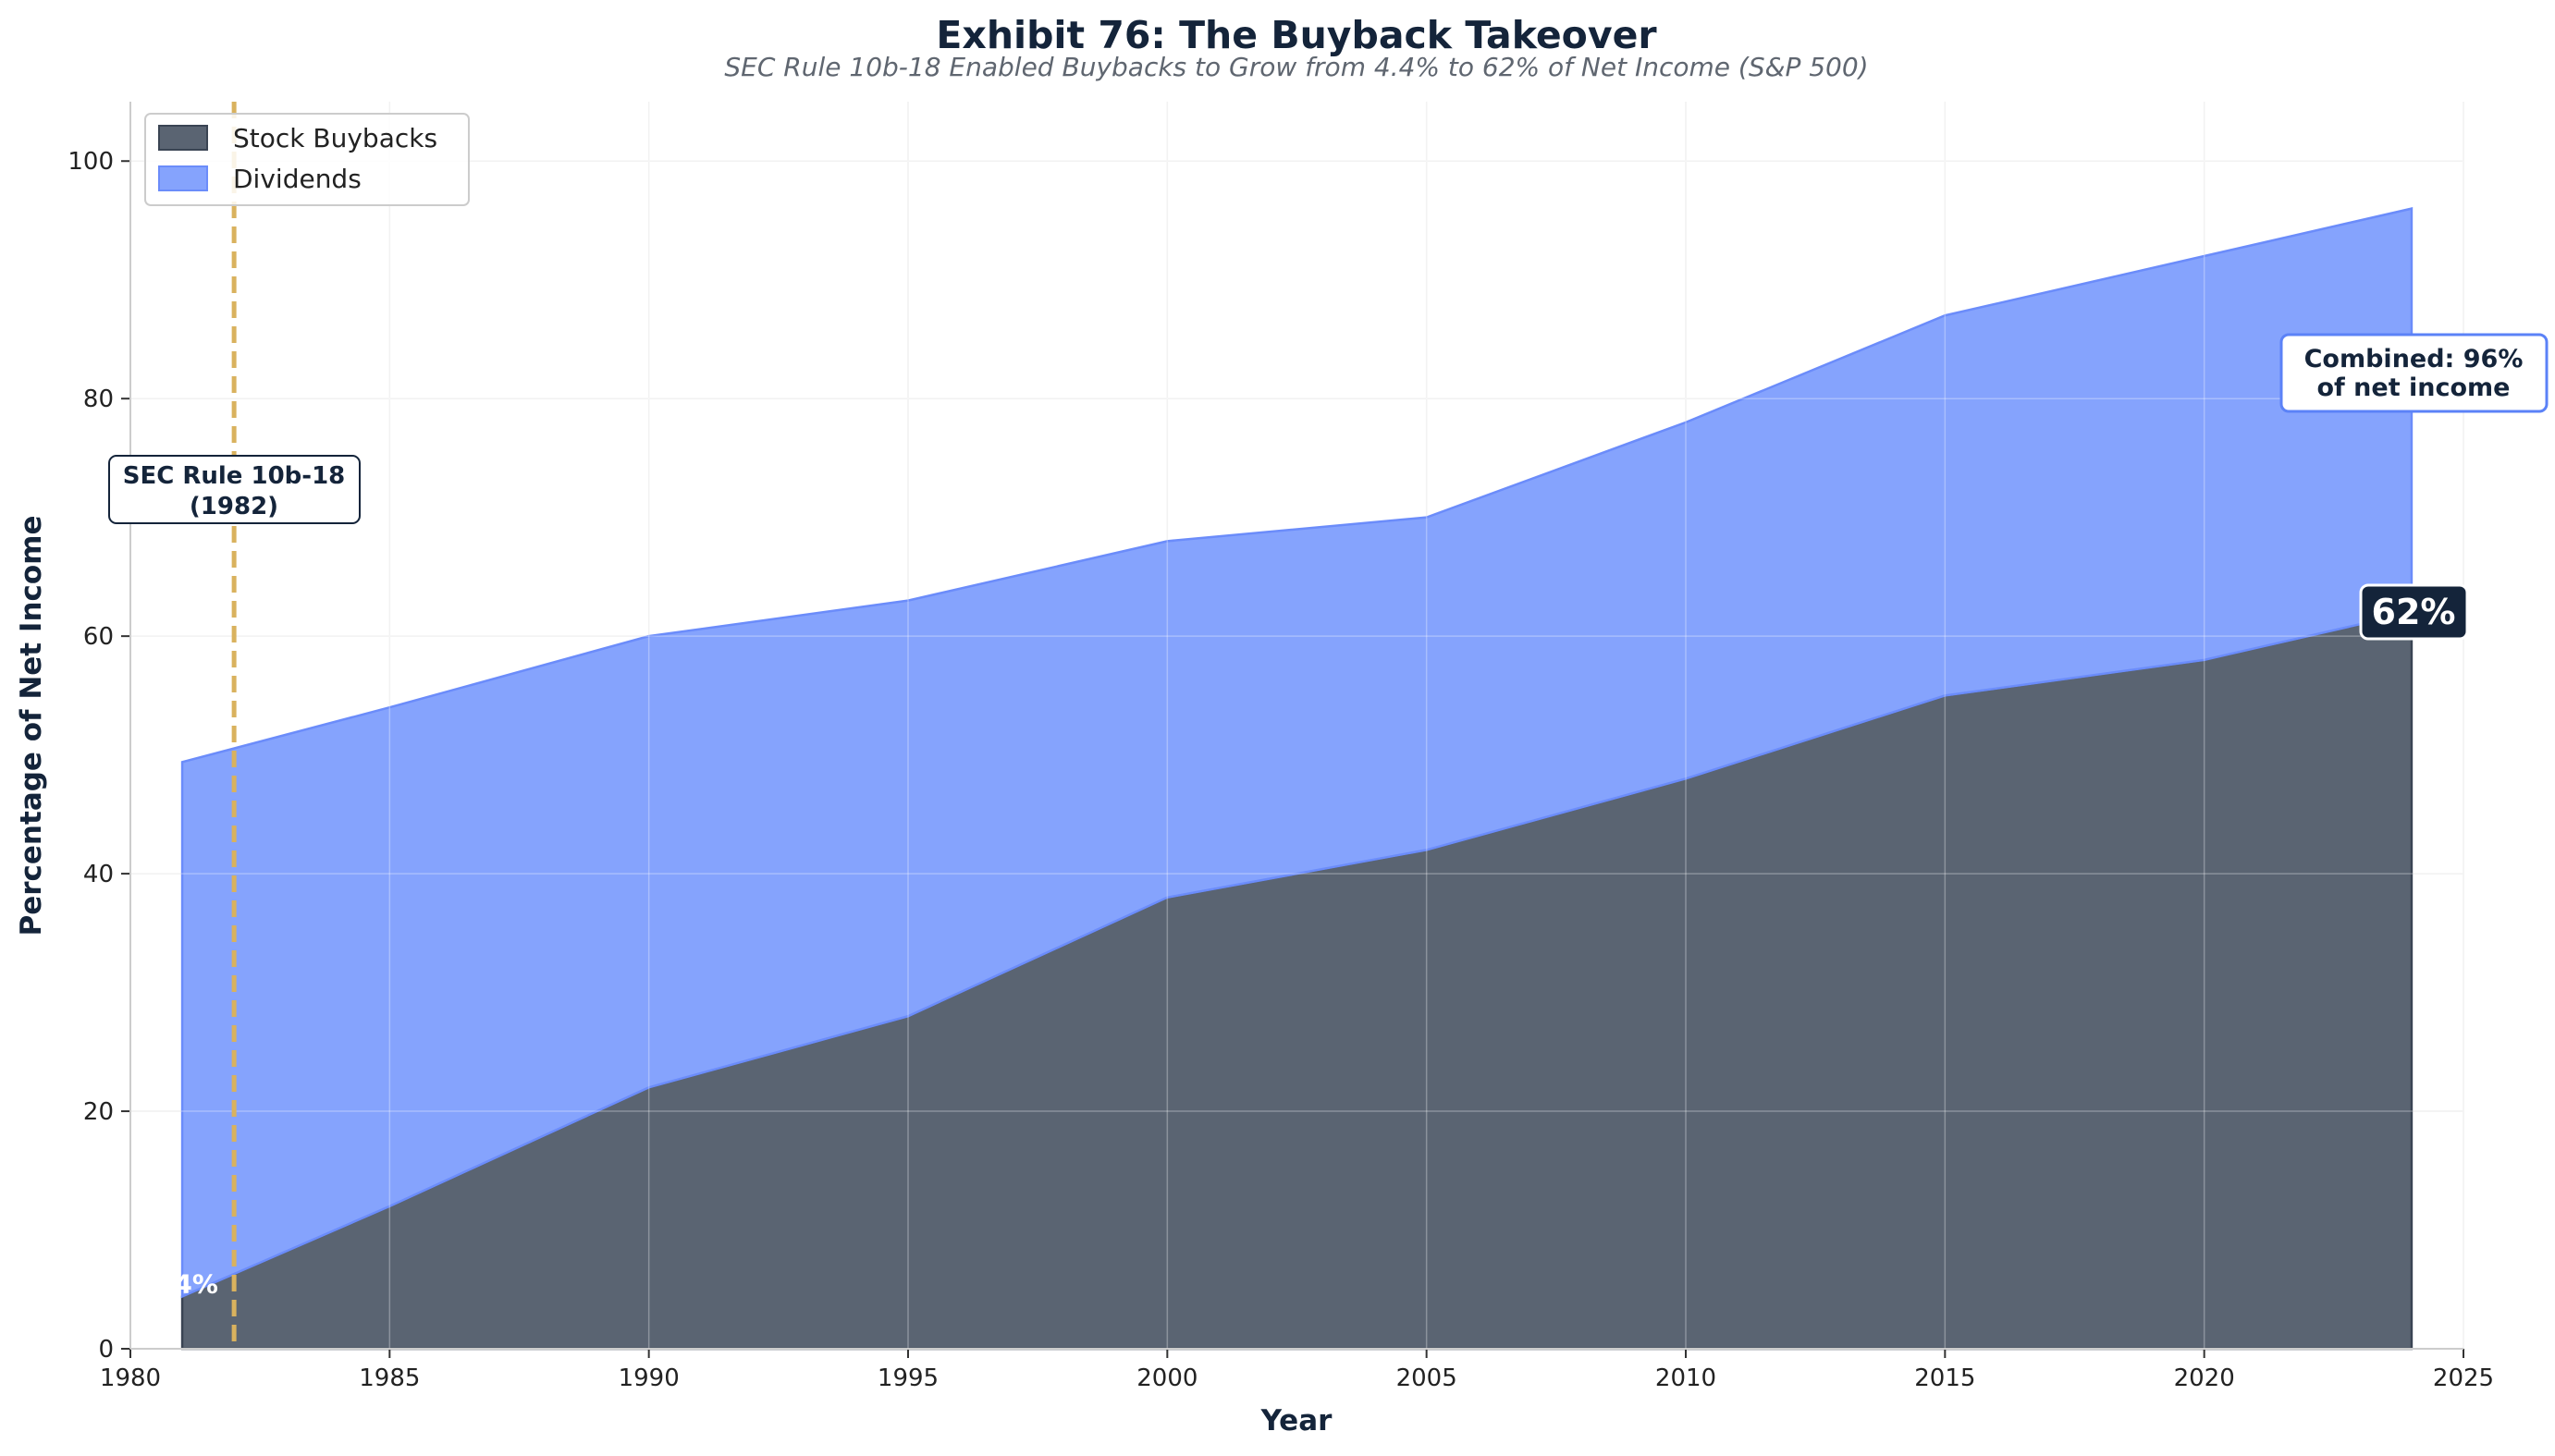 Image resolution: width=2555 pixels, height=1456 pixels. What do you see at coordinates (297, 179) in the screenshot?
I see `legend-label-dividends: Dividends` at bounding box center [297, 179].